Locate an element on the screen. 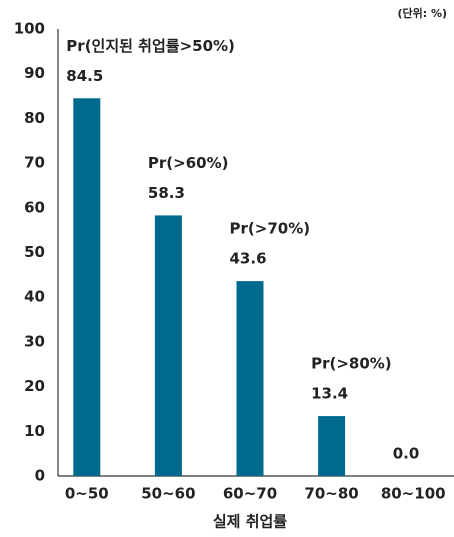  value-label: 58.3 is located at coordinates (166, 193).